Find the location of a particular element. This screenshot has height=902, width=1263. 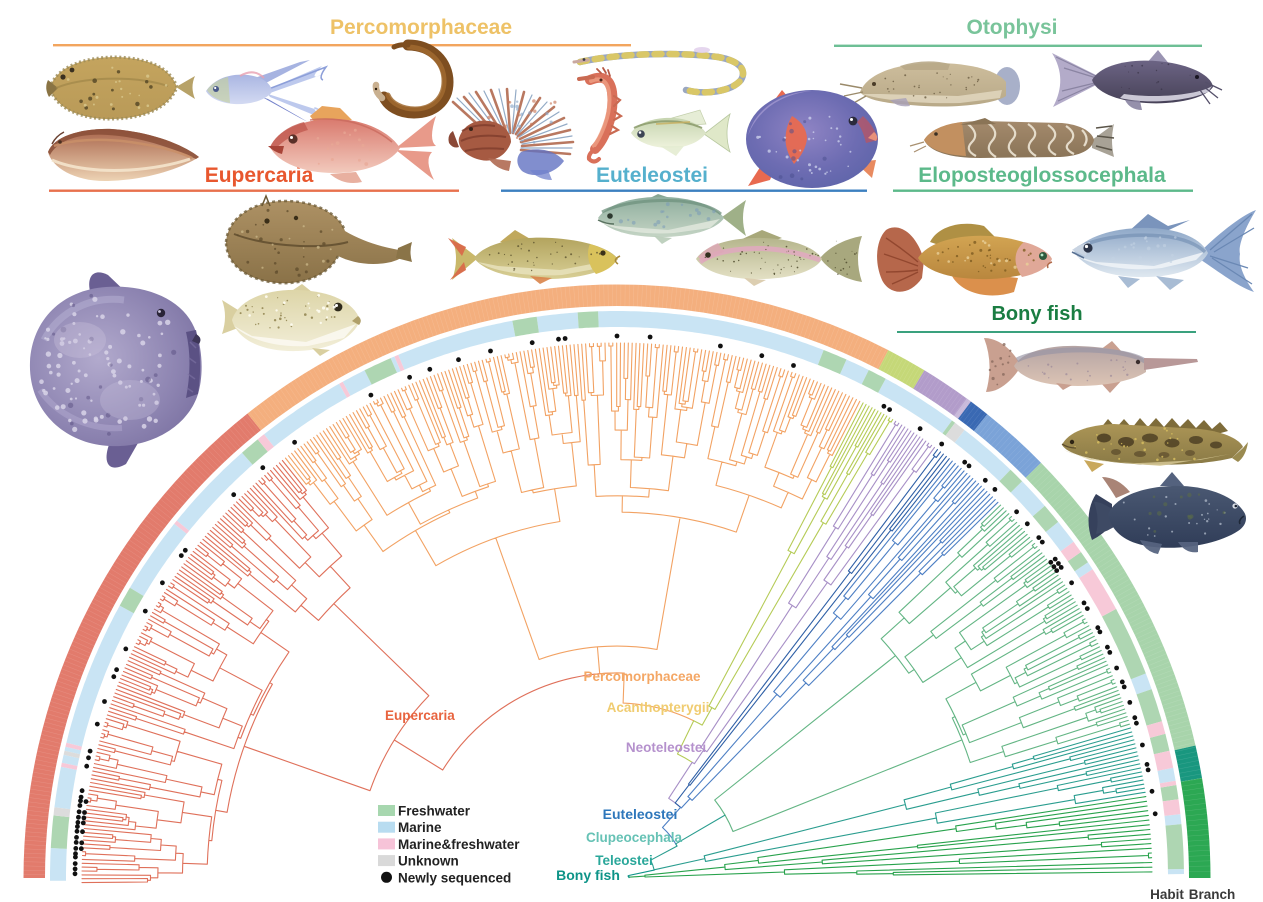

svg-text: Unknown is located at coordinates (428, 861).